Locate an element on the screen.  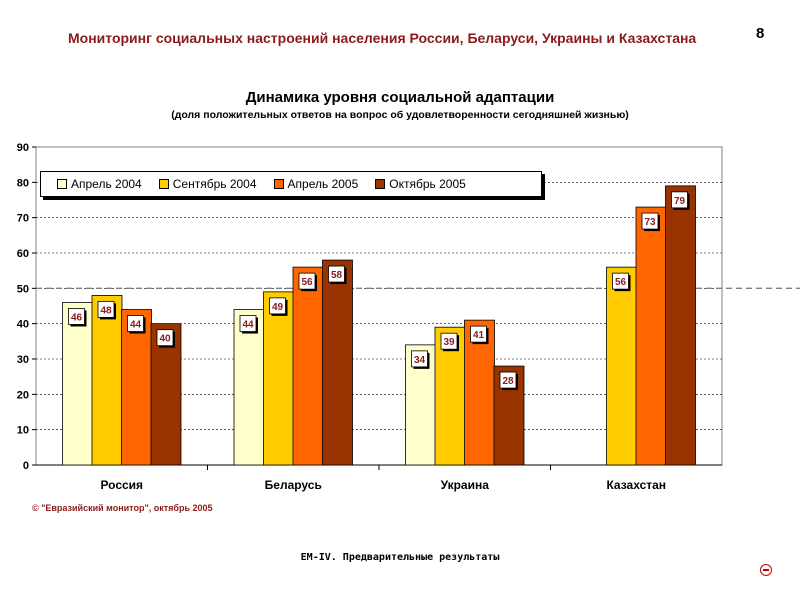
legend-item-april-2005: Апрель 2005 is located at coordinates (316, 184).